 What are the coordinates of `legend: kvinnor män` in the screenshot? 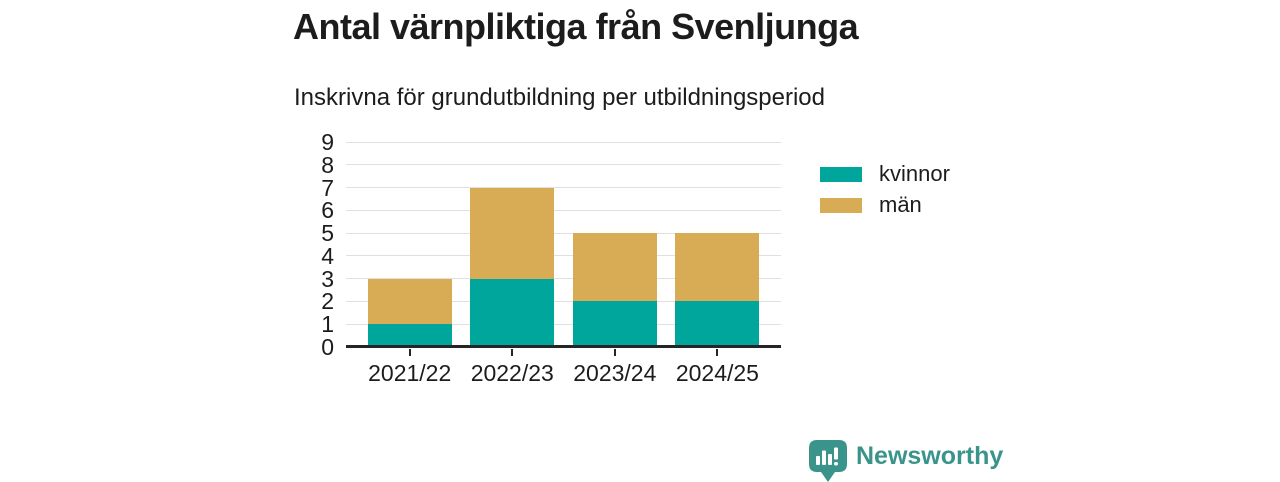 It's located at (885, 192).